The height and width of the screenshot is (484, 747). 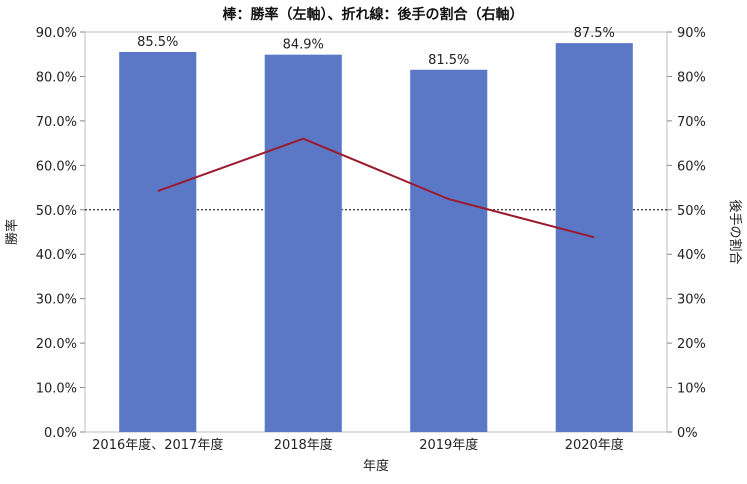 What do you see at coordinates (56, 300) in the screenshot?
I see `left-tick-label: 30.0%` at bounding box center [56, 300].